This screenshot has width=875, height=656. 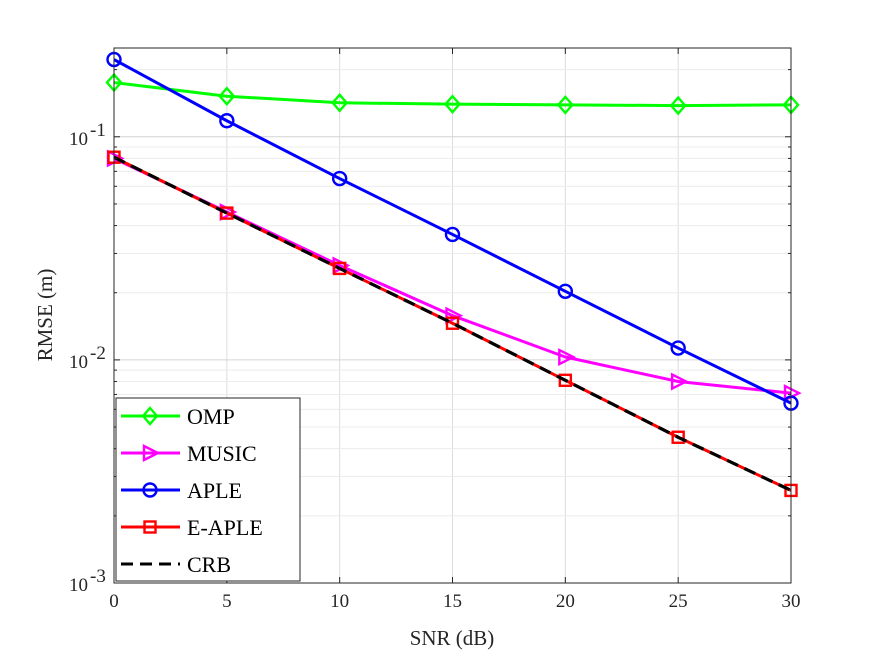 I want to click on x-tick-label: 5, so click(x=227, y=601).